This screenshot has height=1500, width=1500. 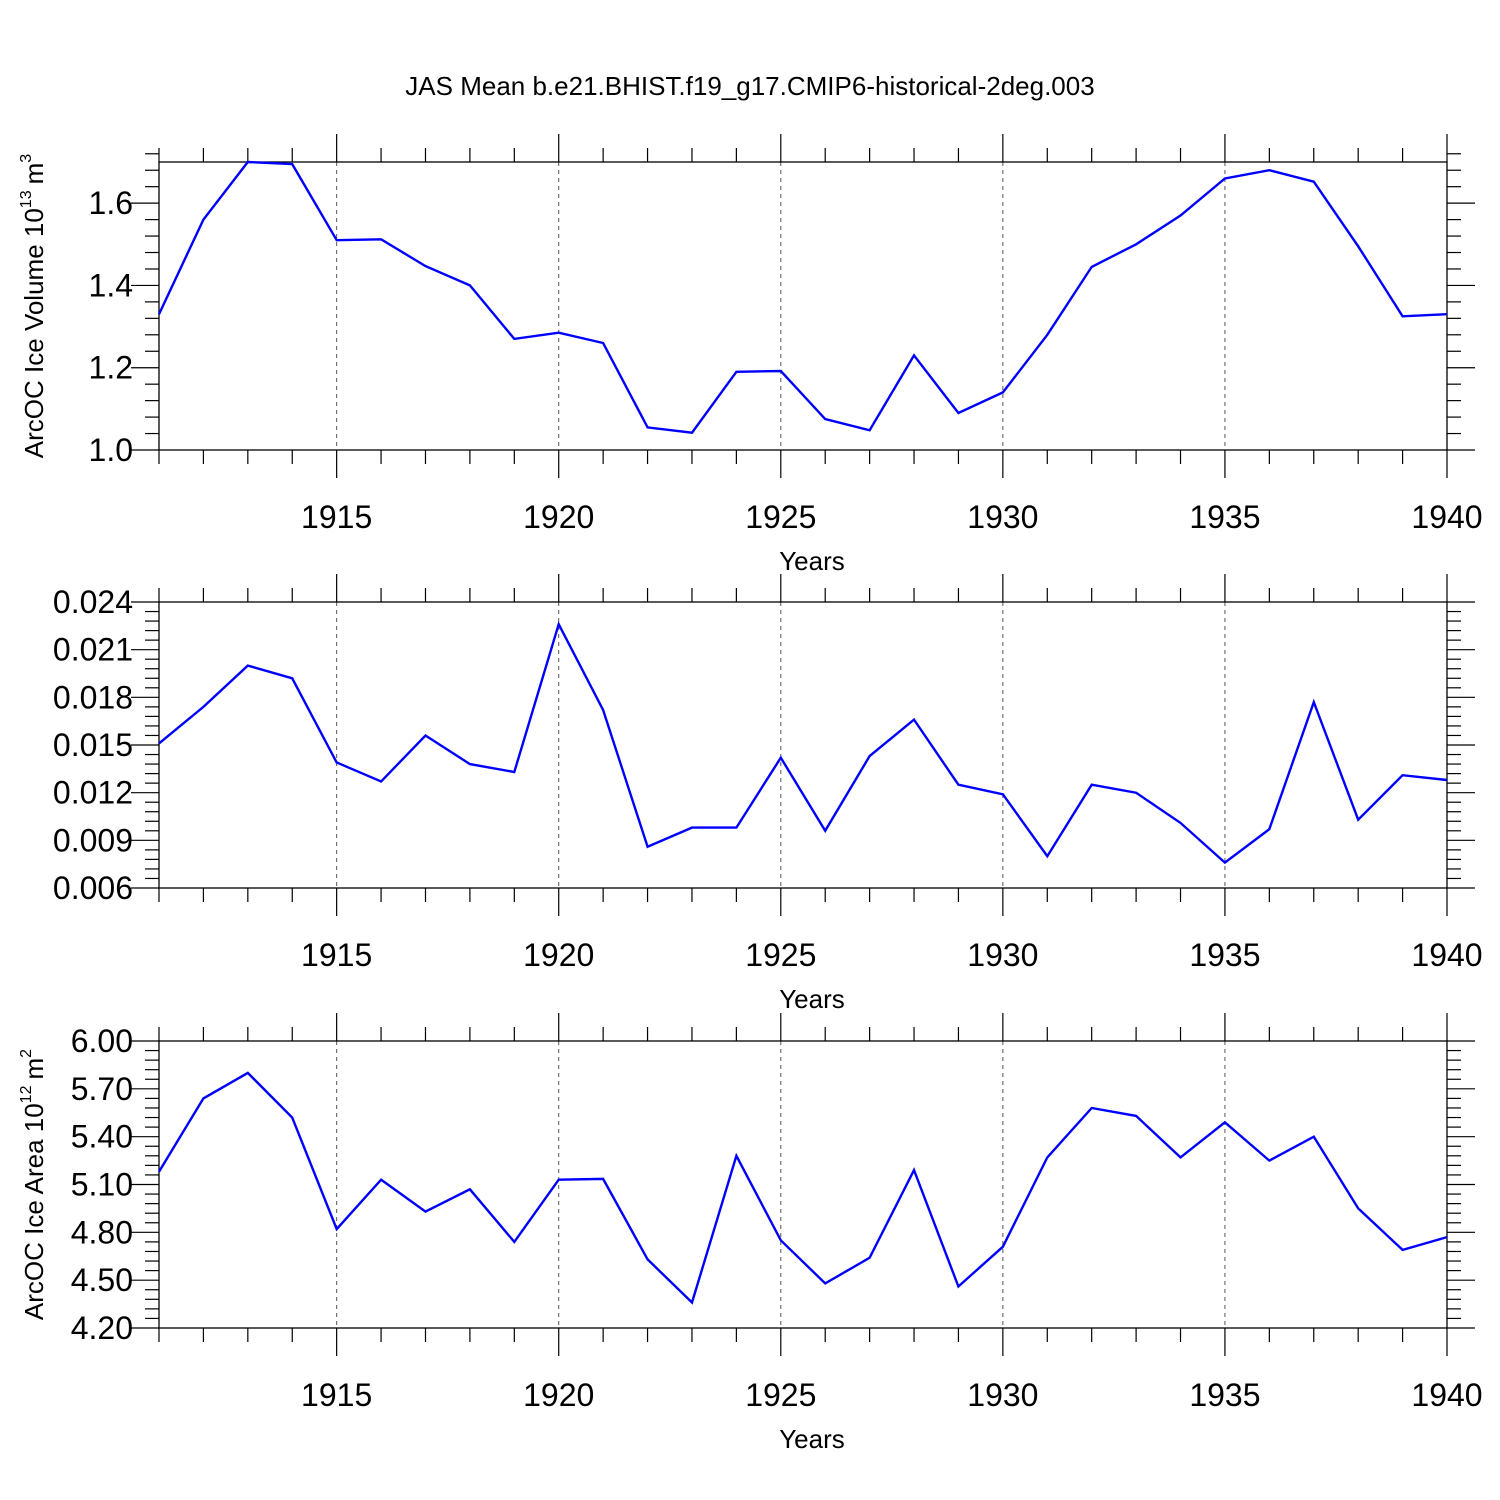 What do you see at coordinates (111, 450) in the screenshot?
I see `y-tick-label: 1.0` at bounding box center [111, 450].